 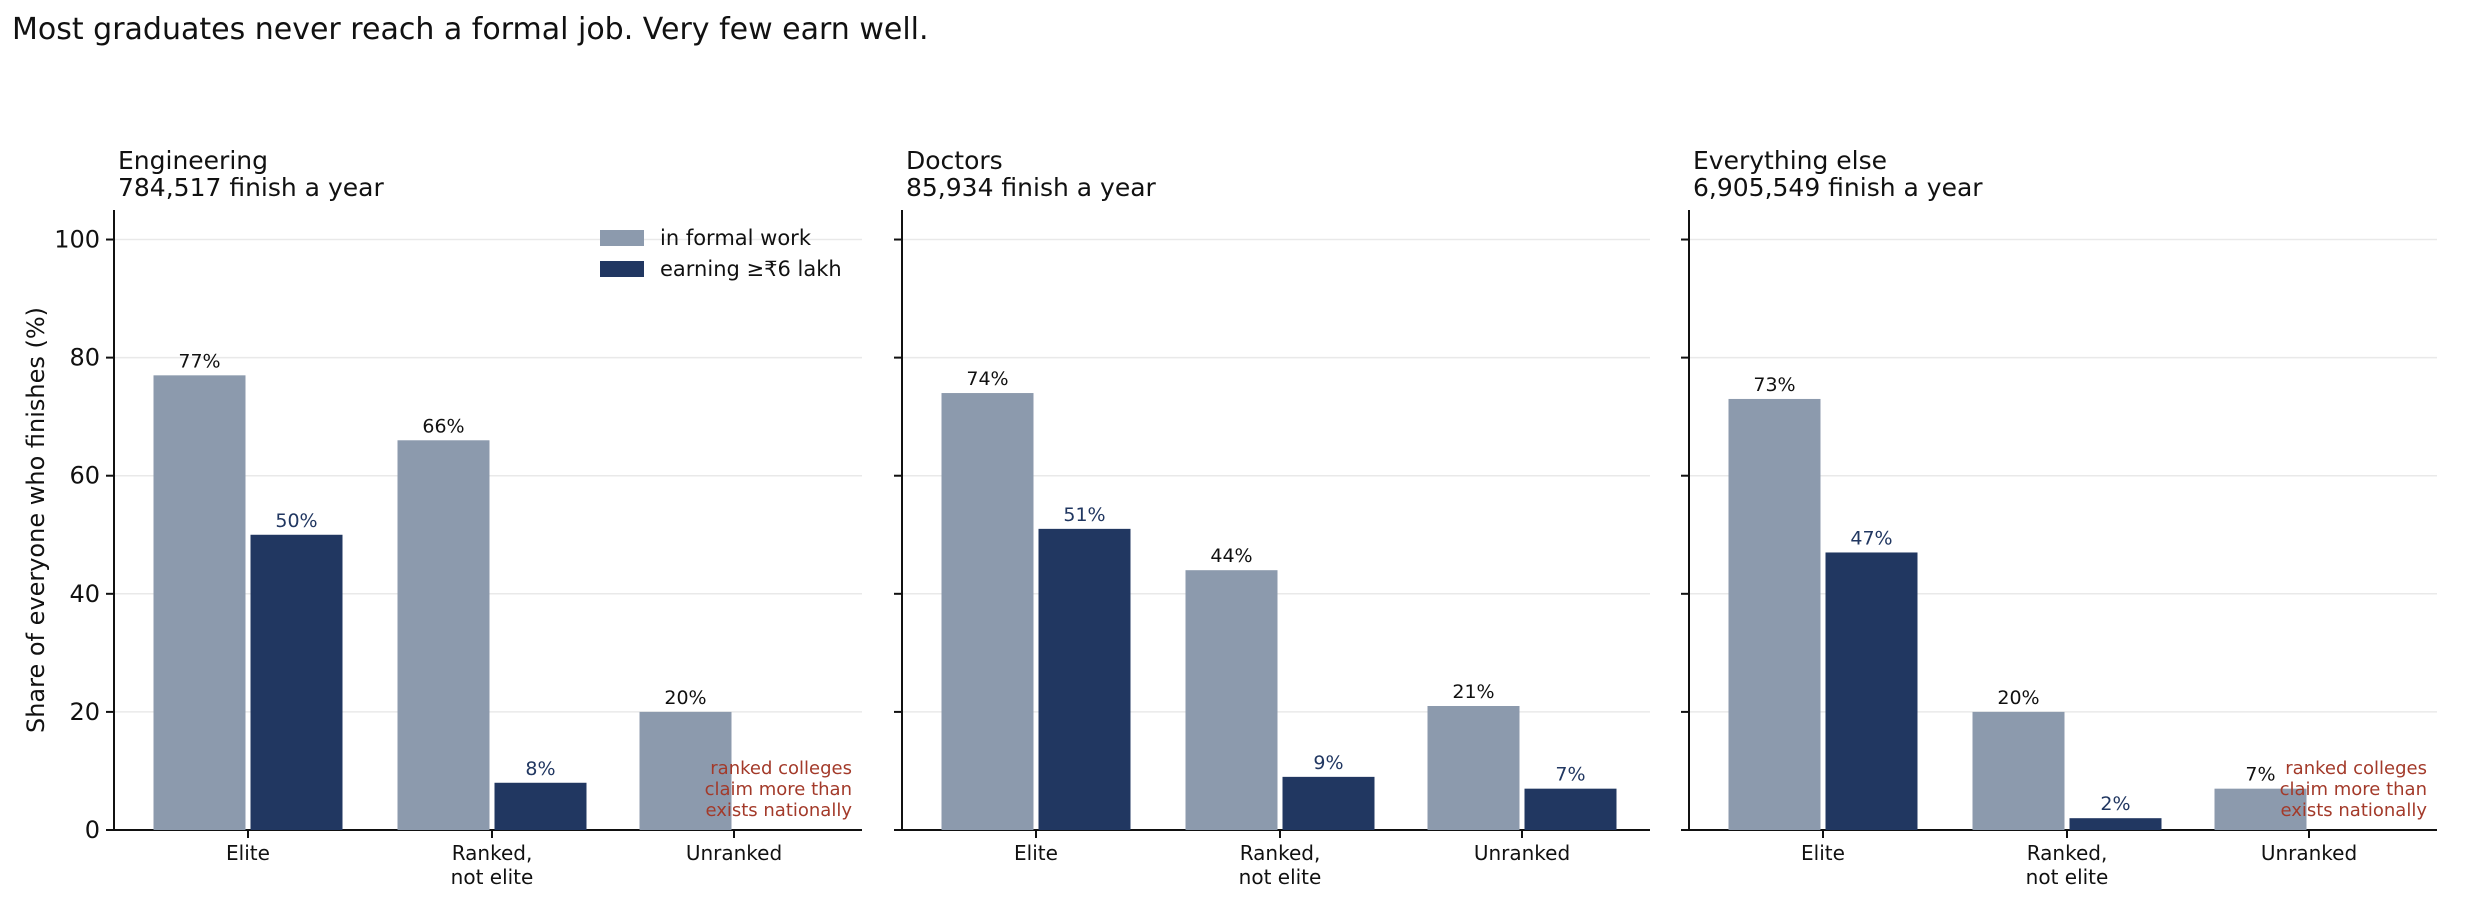 I want to click on bar-value-label-earning: 50%, so click(x=296, y=521).